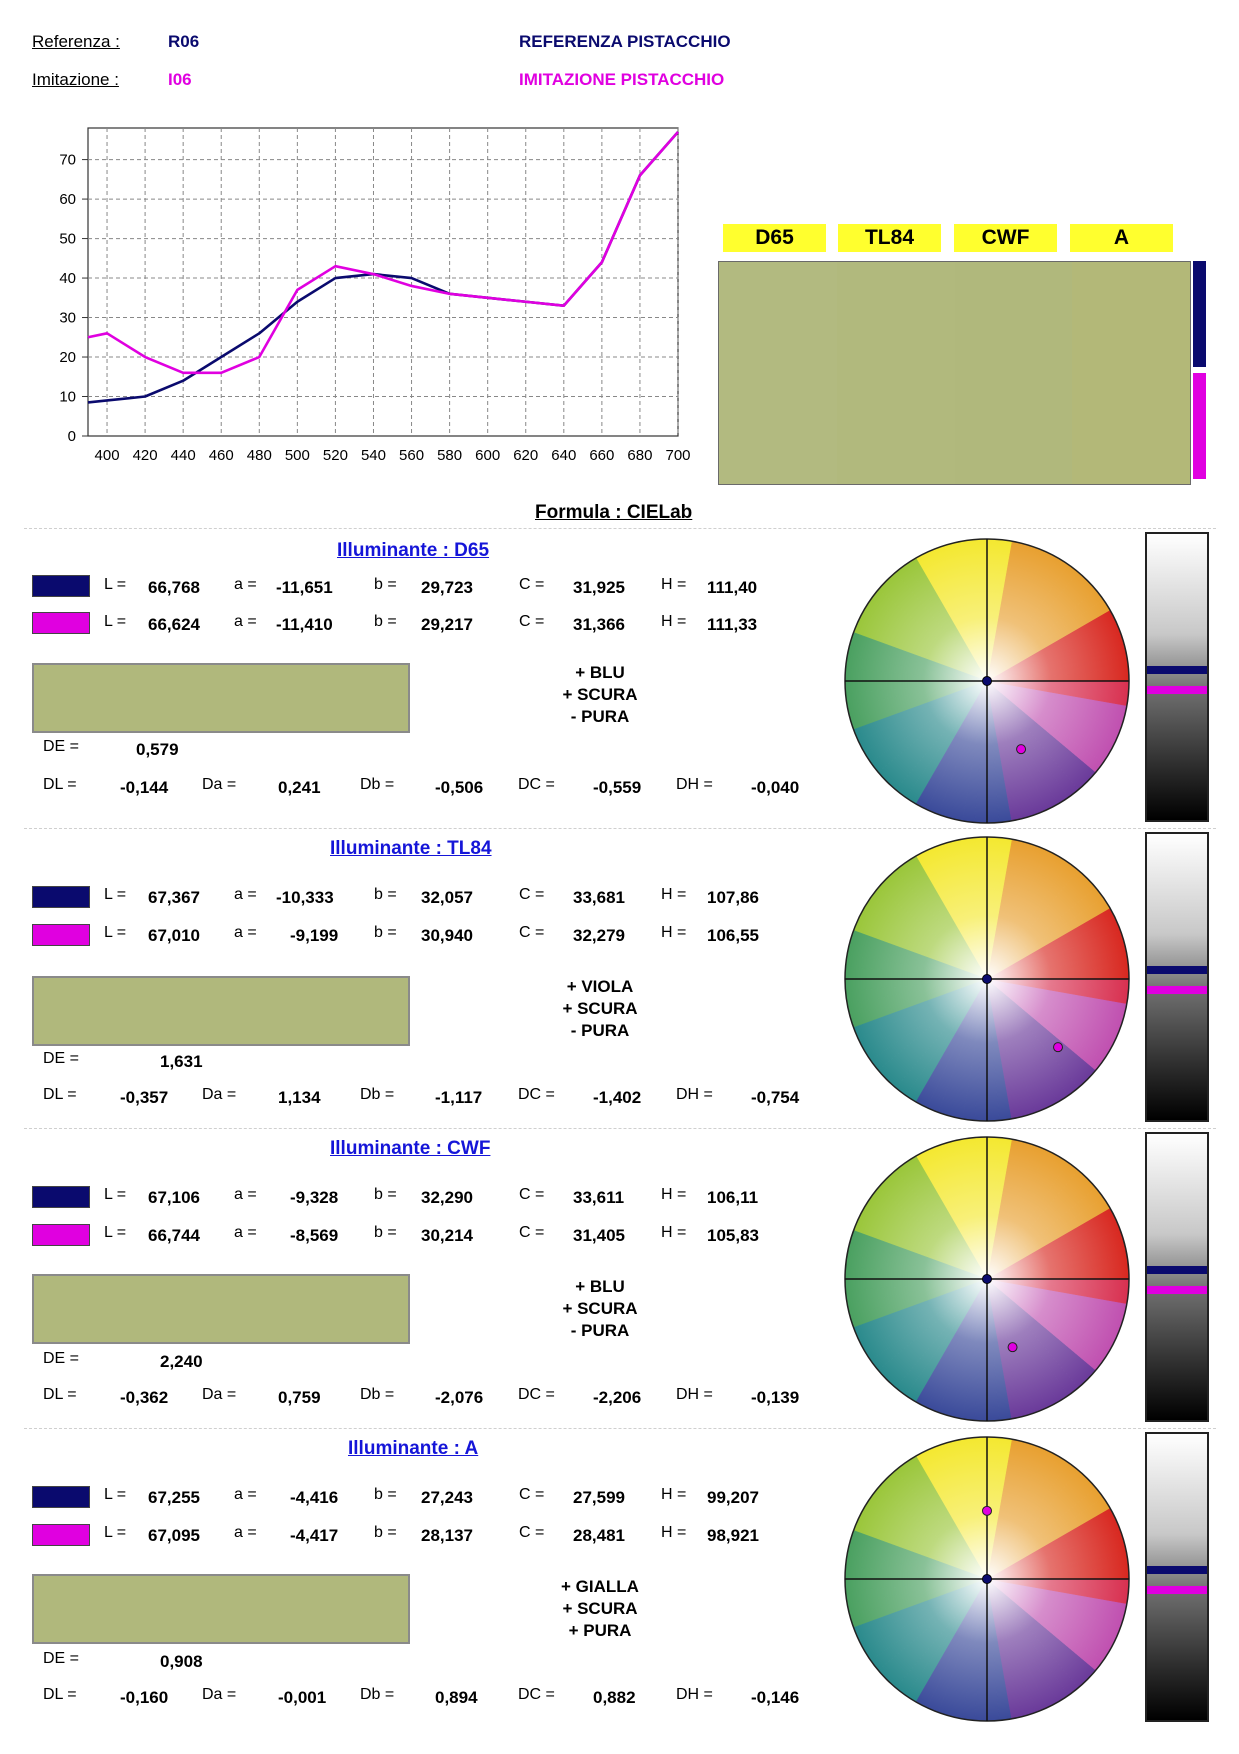 This screenshot has height=1754, width=1239. I want to click on x-tick-label: 580, so click(449, 455).